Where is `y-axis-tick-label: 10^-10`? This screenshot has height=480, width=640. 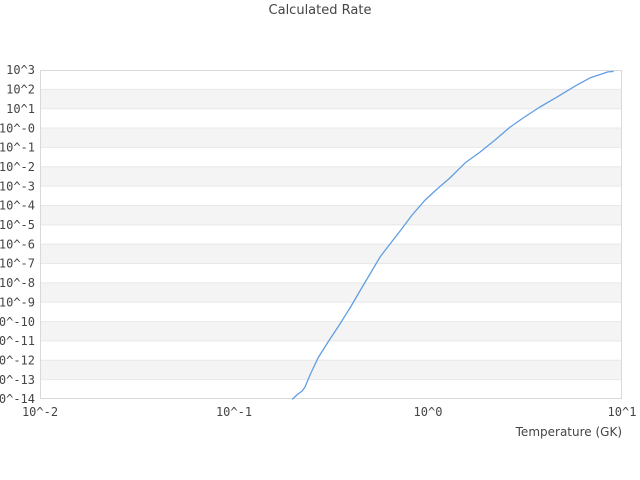 y-axis-tick-label: 10^-10 is located at coordinates (17, 322).